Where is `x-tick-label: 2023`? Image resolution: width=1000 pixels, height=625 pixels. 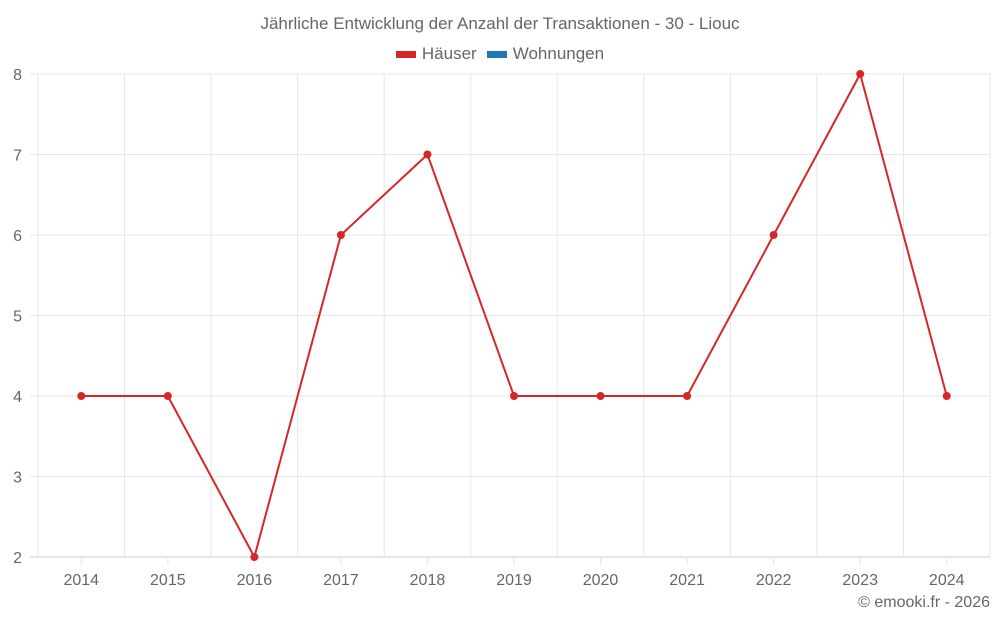
x-tick-label: 2023 is located at coordinates (860, 580).